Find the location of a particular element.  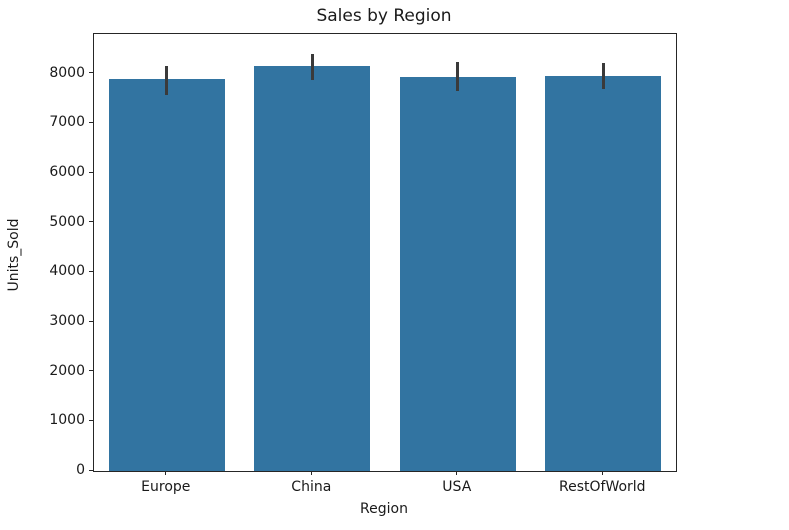

y-tick-label: 7000 is located at coordinates (67, 122).